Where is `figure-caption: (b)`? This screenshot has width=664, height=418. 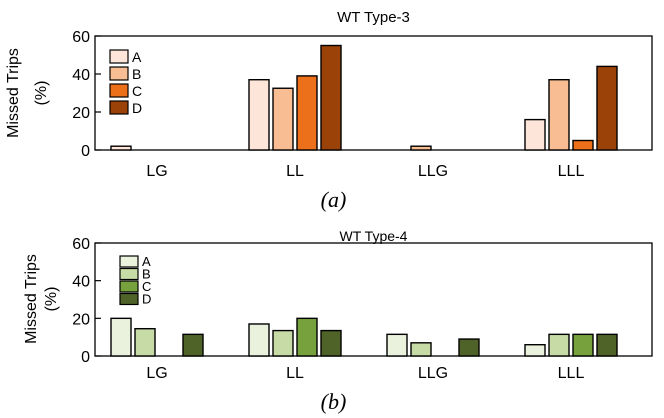 figure-caption: (b) is located at coordinates (334, 401).